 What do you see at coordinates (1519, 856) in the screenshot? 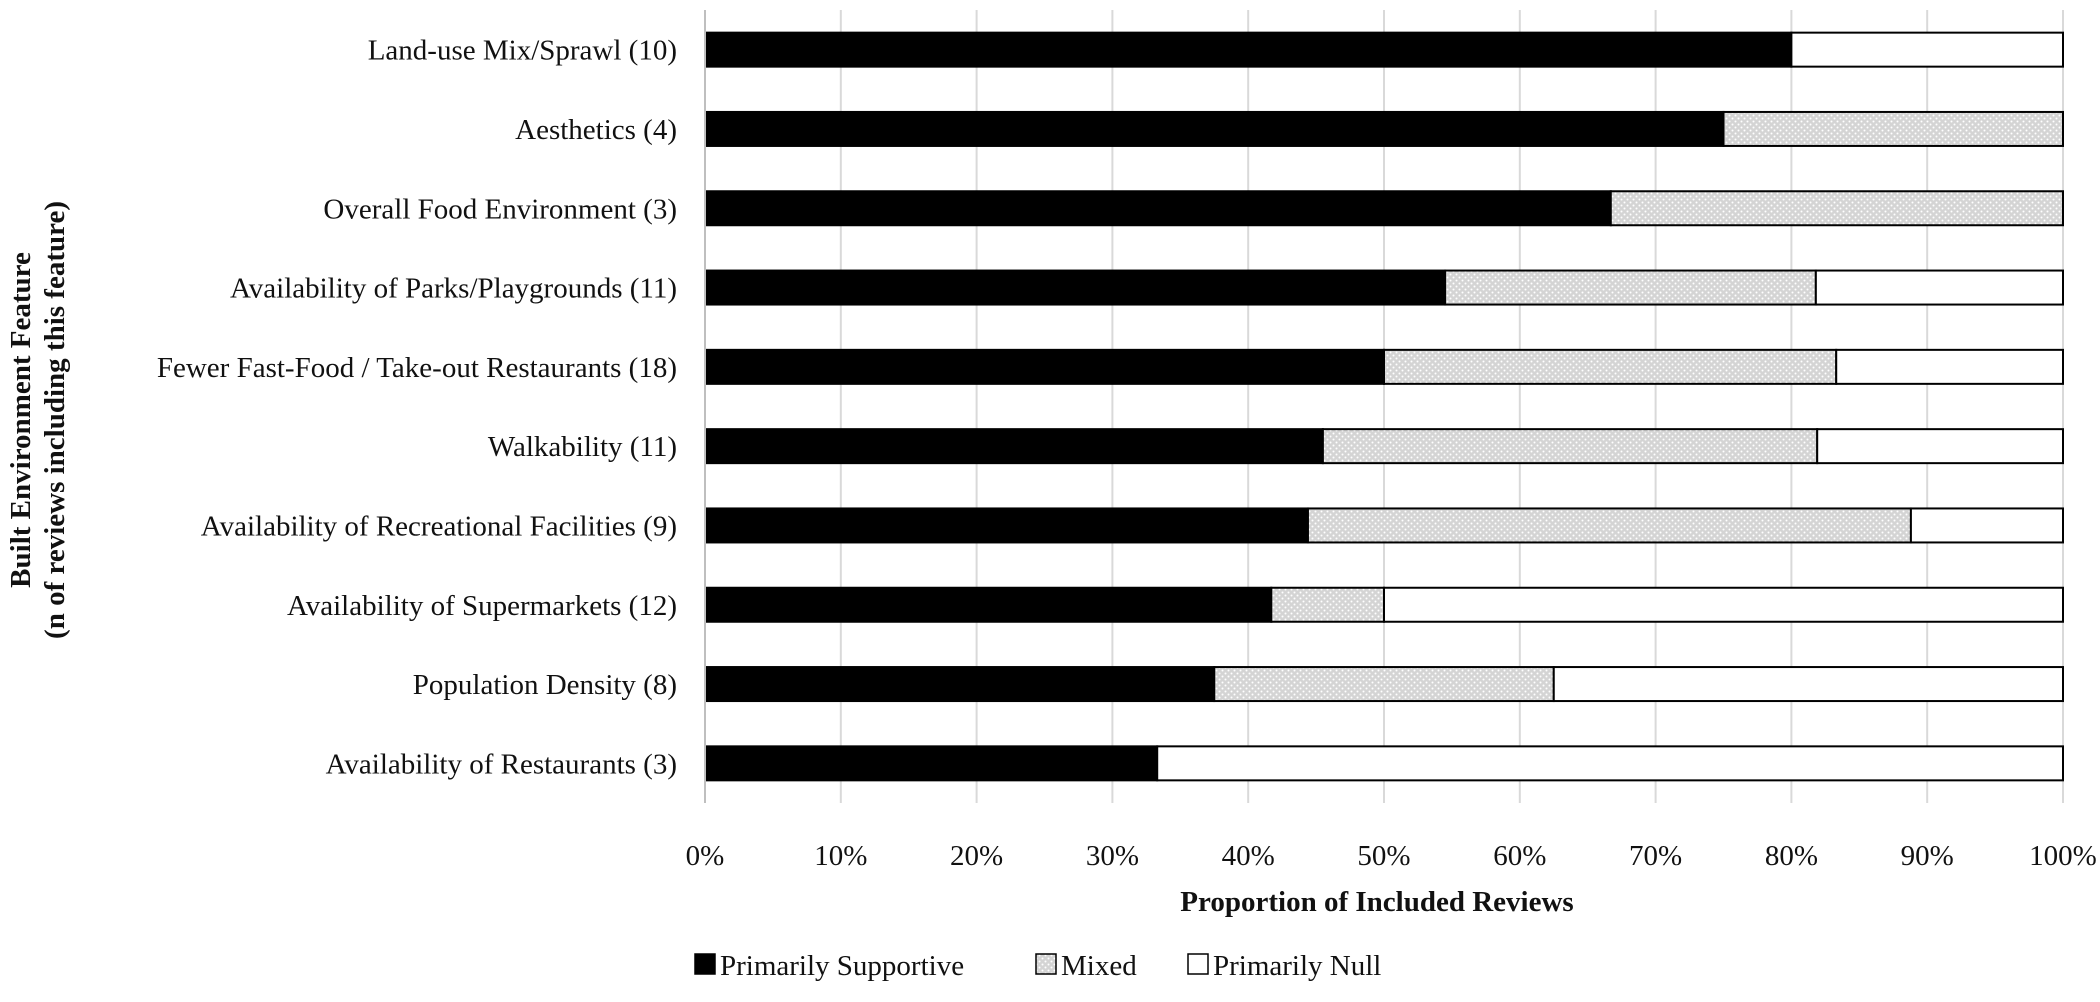
I see `x-tick-label: 60%` at bounding box center [1519, 856].